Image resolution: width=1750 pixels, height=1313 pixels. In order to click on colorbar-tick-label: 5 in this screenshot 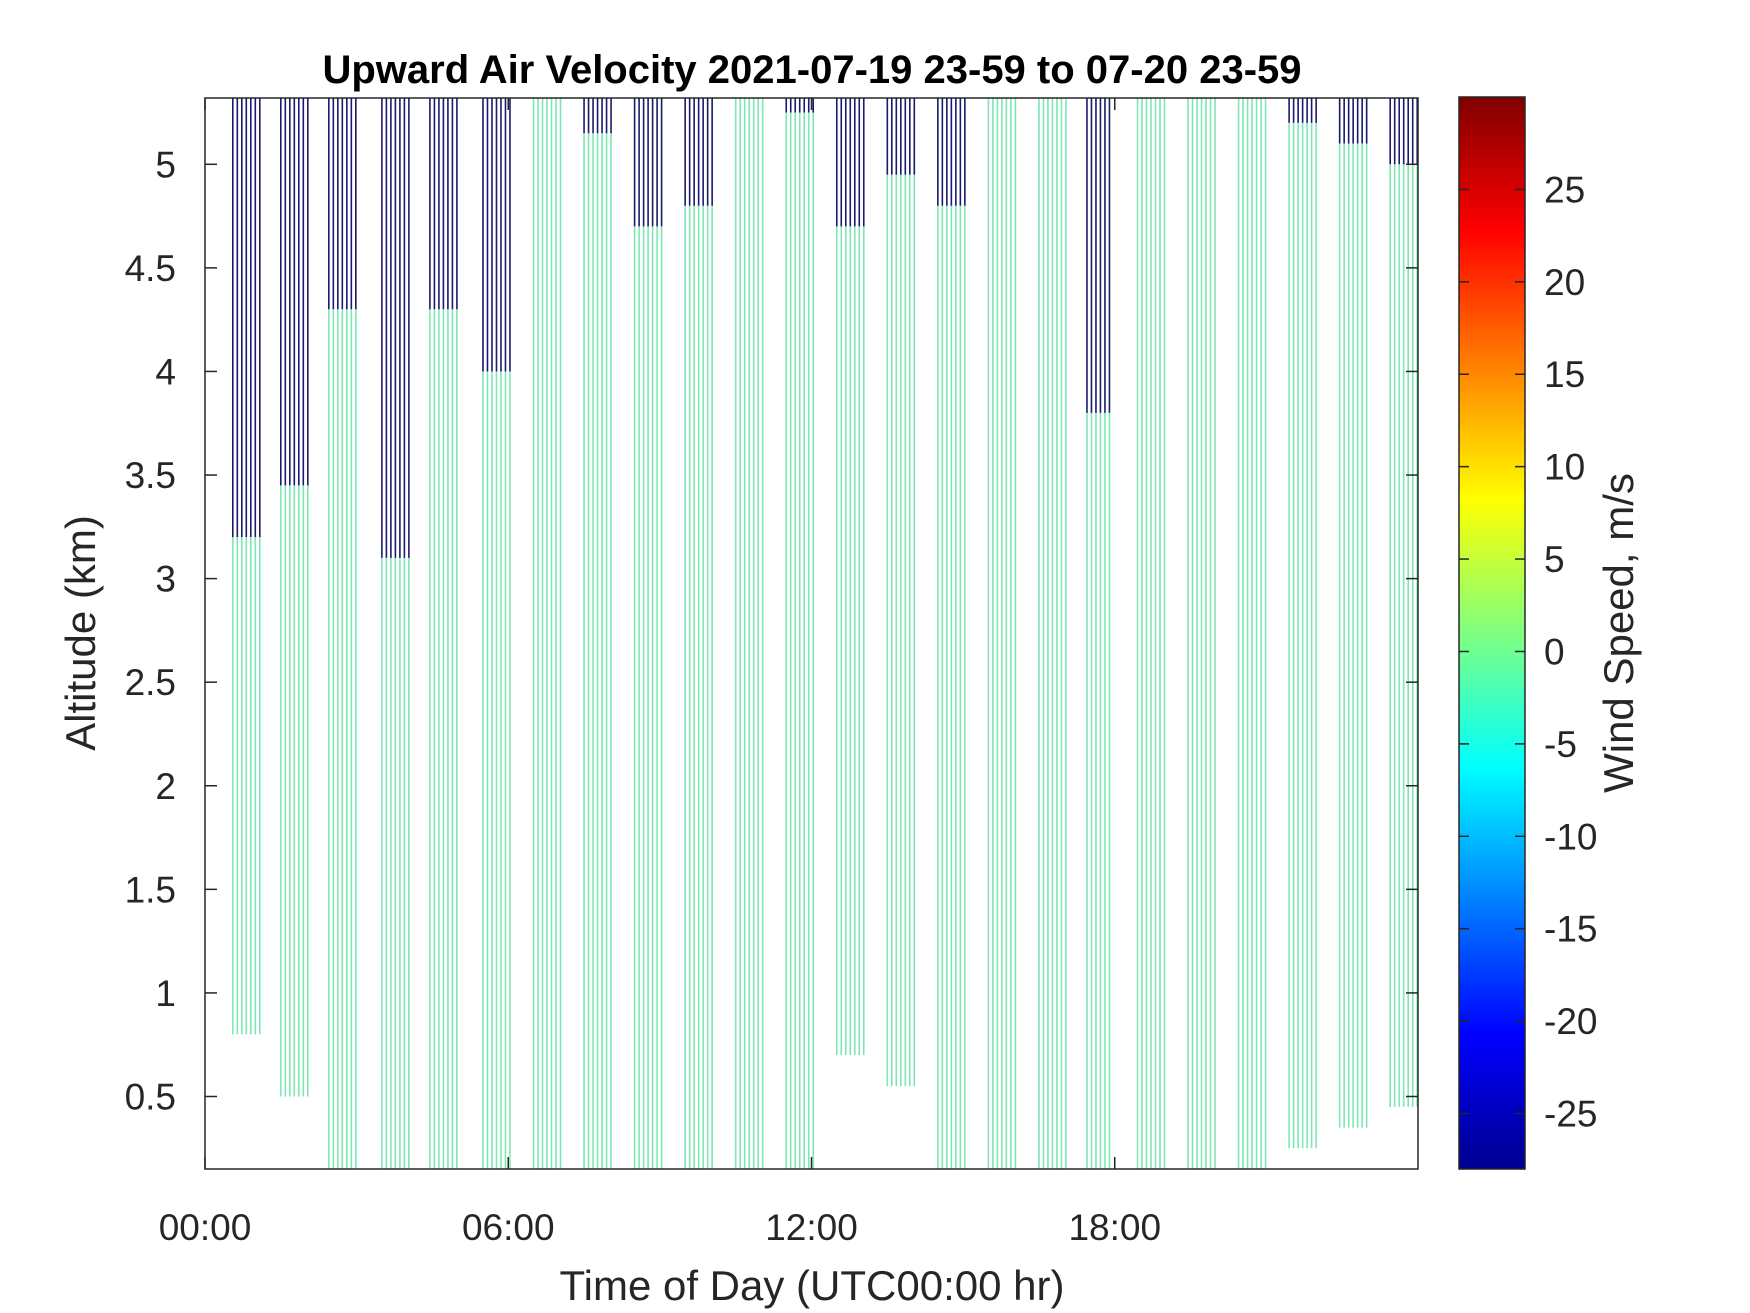, I will do `click(1554, 559)`.